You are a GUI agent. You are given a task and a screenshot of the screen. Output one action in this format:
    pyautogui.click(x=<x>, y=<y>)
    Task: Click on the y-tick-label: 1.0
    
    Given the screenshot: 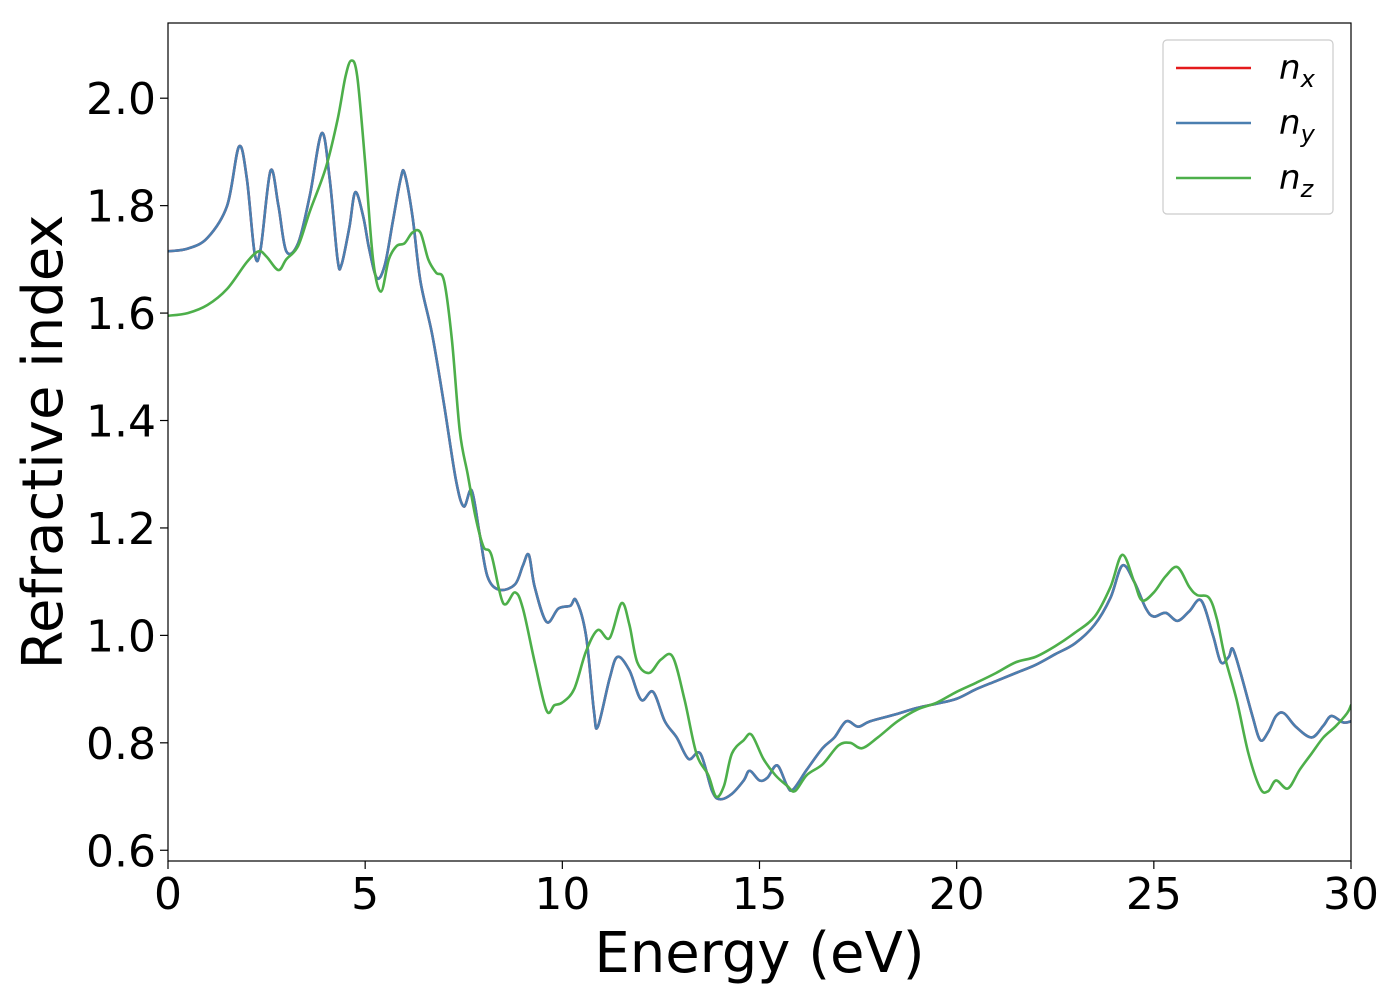 What is the action you would take?
    pyautogui.click(x=121, y=636)
    